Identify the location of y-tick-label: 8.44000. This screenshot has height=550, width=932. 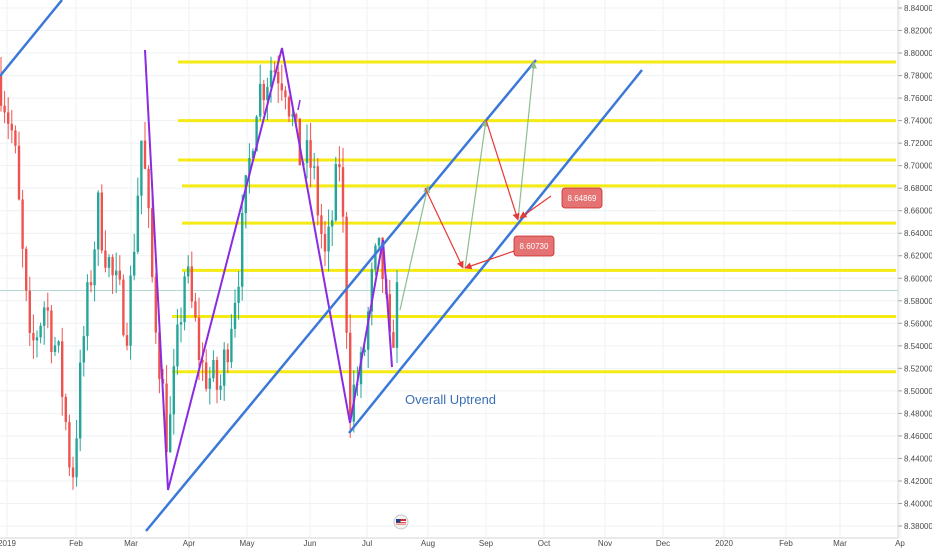
(918, 458).